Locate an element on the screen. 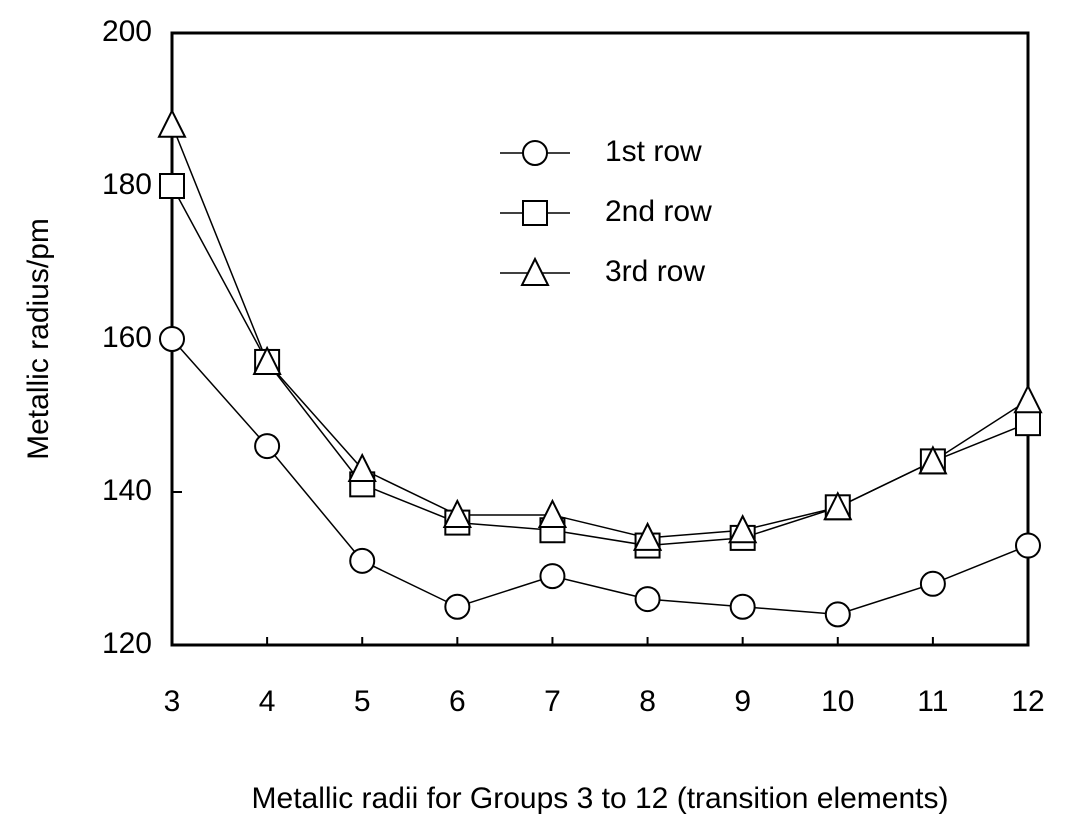 Image resolution: width=1082 pixels, height=830 pixels. x-tick-label: 4 is located at coordinates (267, 701).